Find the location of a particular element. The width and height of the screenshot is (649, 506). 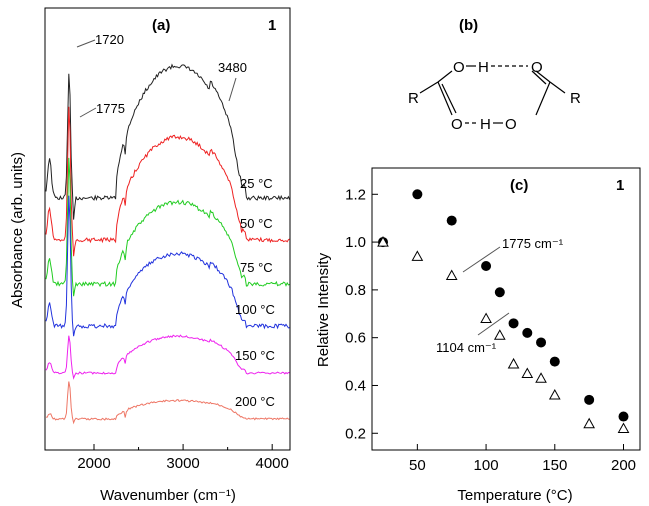

series-label-75: 75 °C is located at coordinates (256, 267).